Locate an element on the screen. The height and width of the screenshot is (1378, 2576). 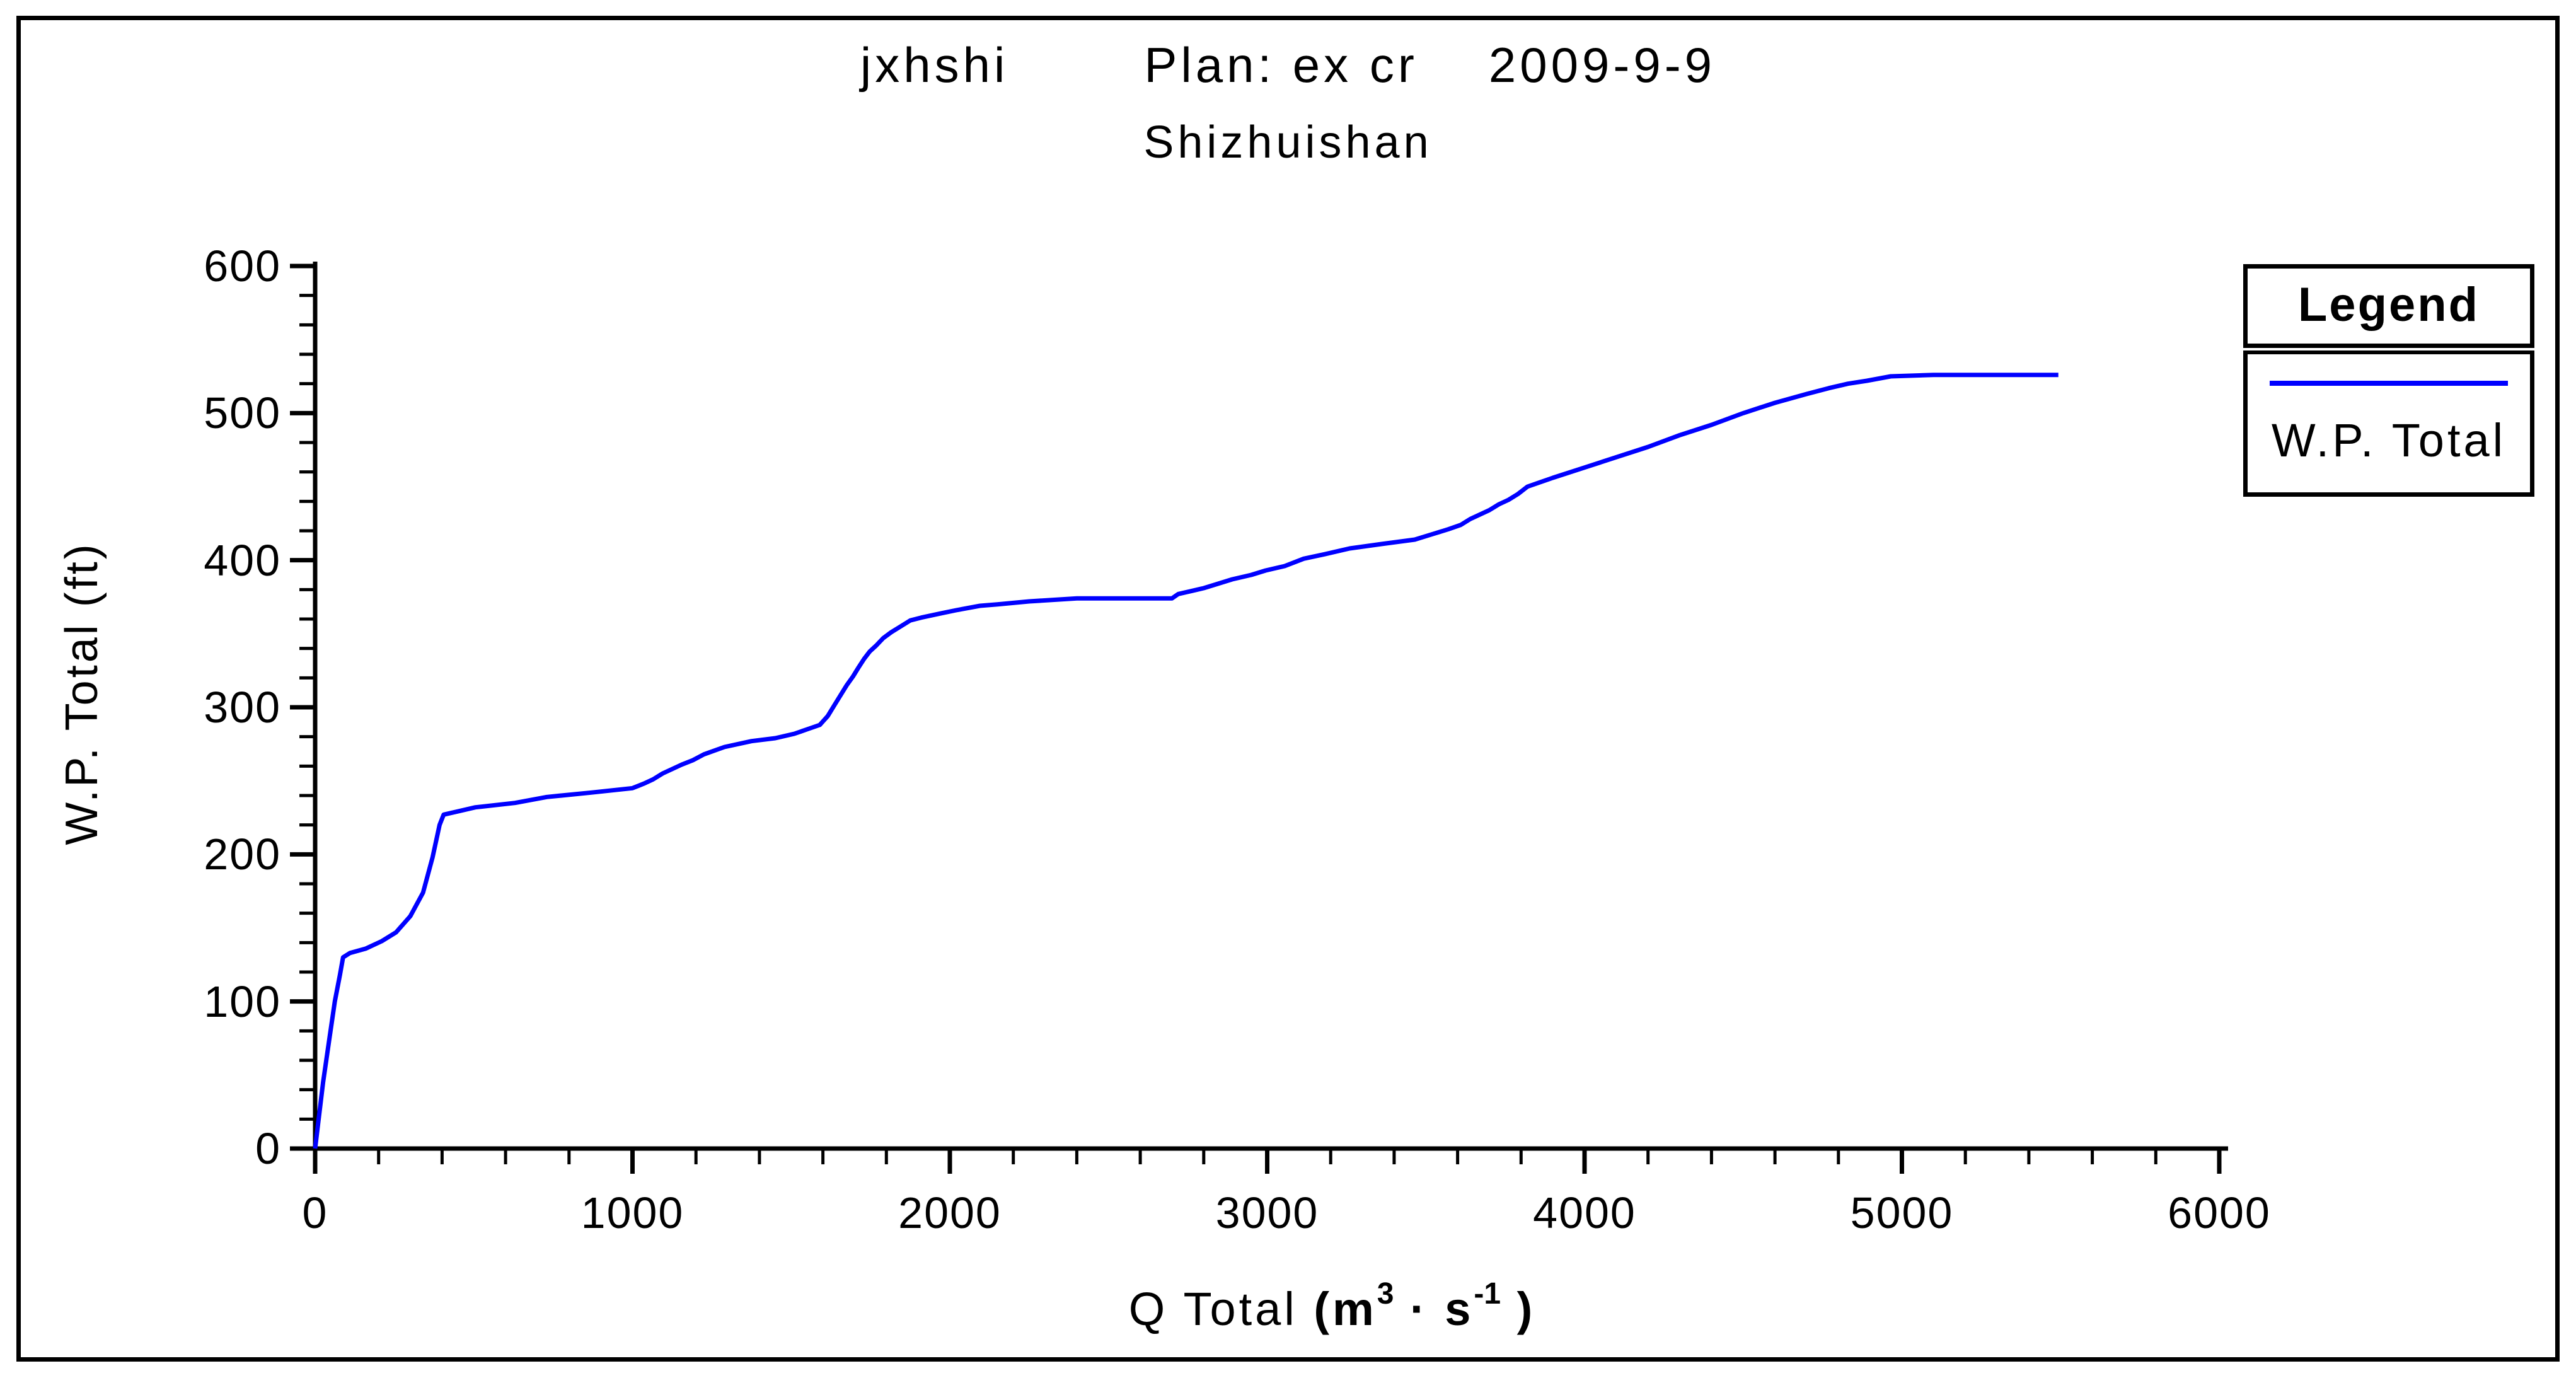
legend-line-sample is located at coordinates (2389, 384).